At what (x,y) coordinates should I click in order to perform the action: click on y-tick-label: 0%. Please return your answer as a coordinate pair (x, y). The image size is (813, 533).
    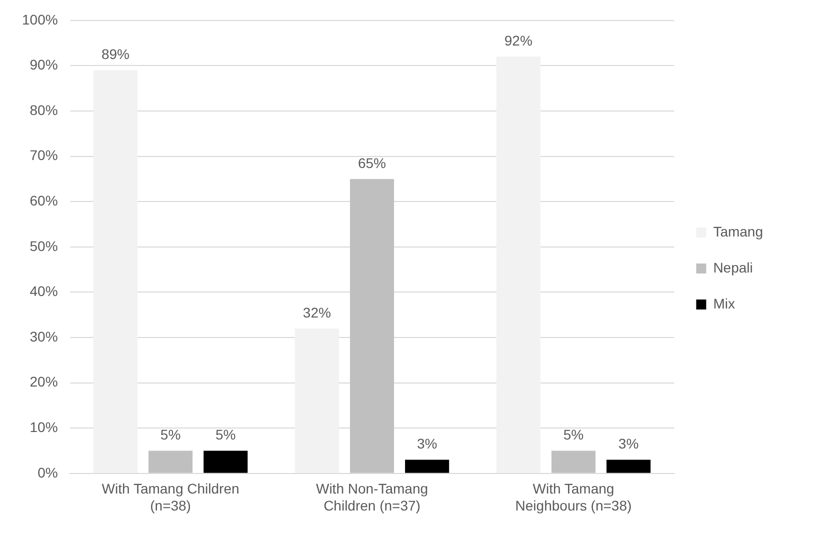
    Looking at the image, I should click on (48, 472).